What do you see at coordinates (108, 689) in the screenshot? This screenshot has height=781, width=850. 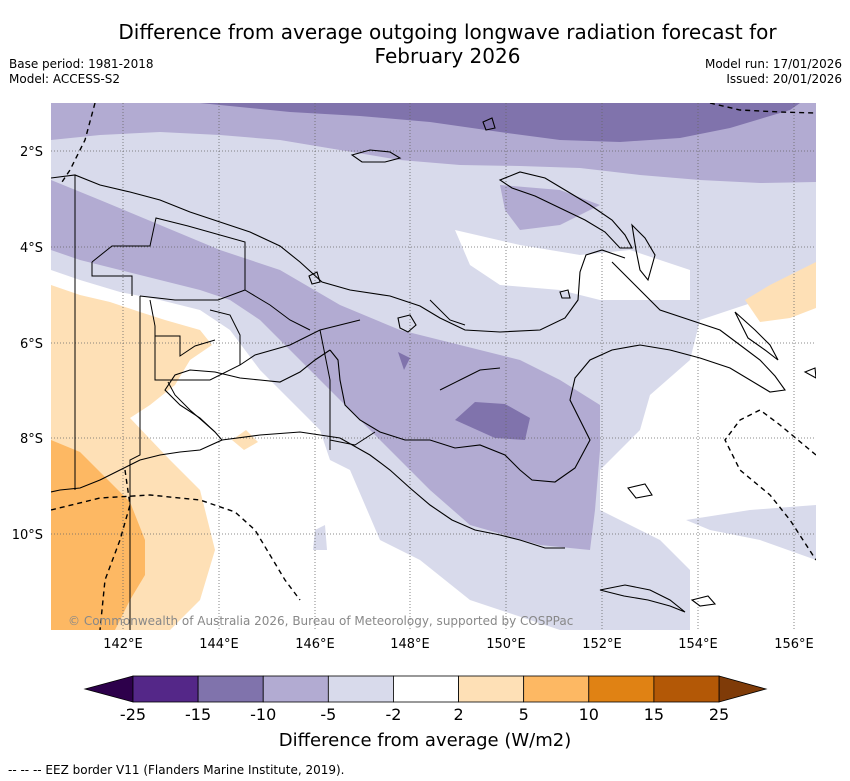 I see `colorbar-extend-low` at bounding box center [108, 689].